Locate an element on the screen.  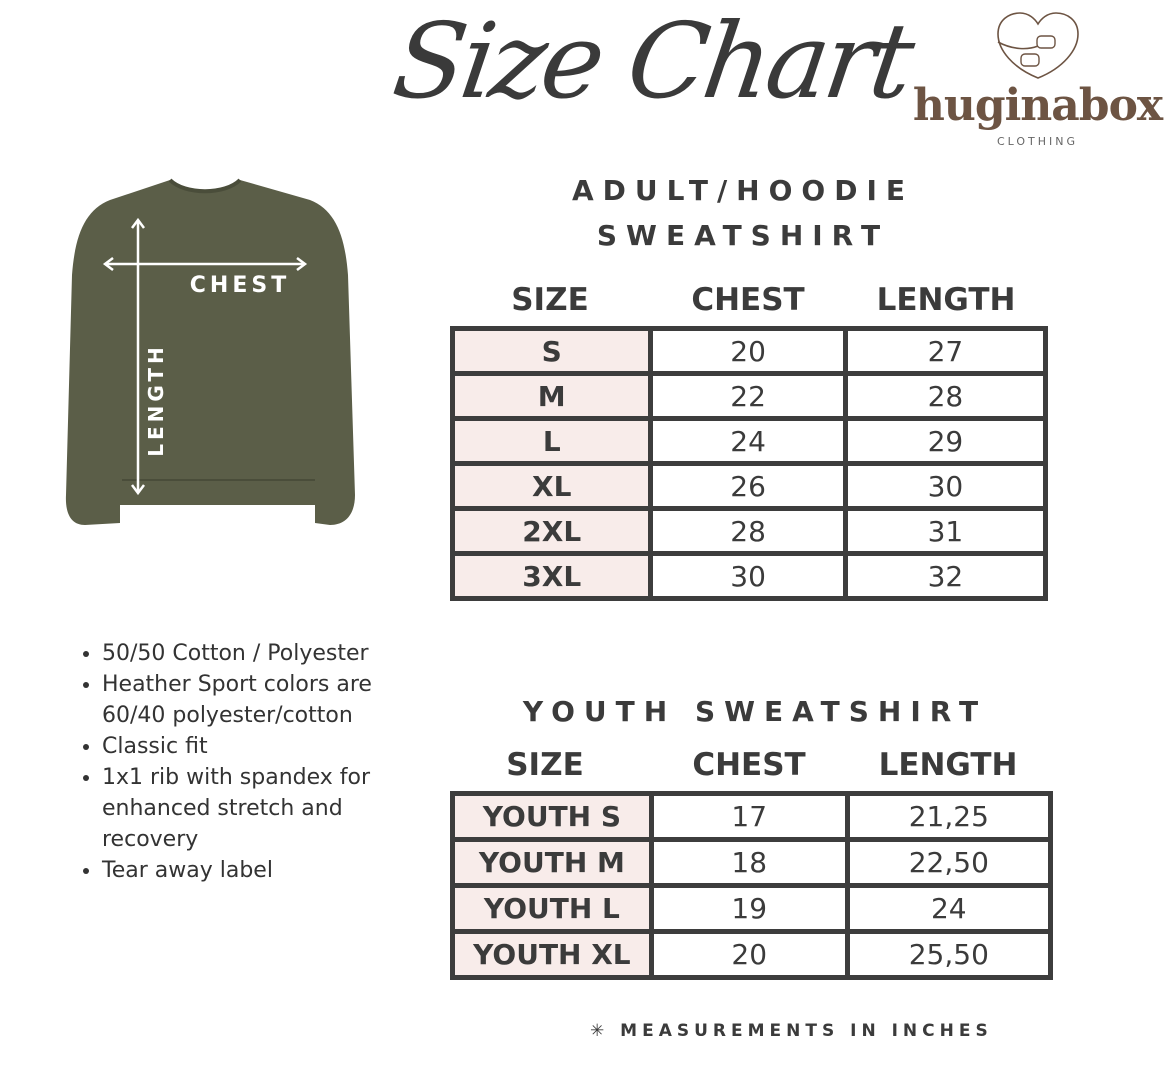
length-cell: 31 is located at coordinates (945, 531).